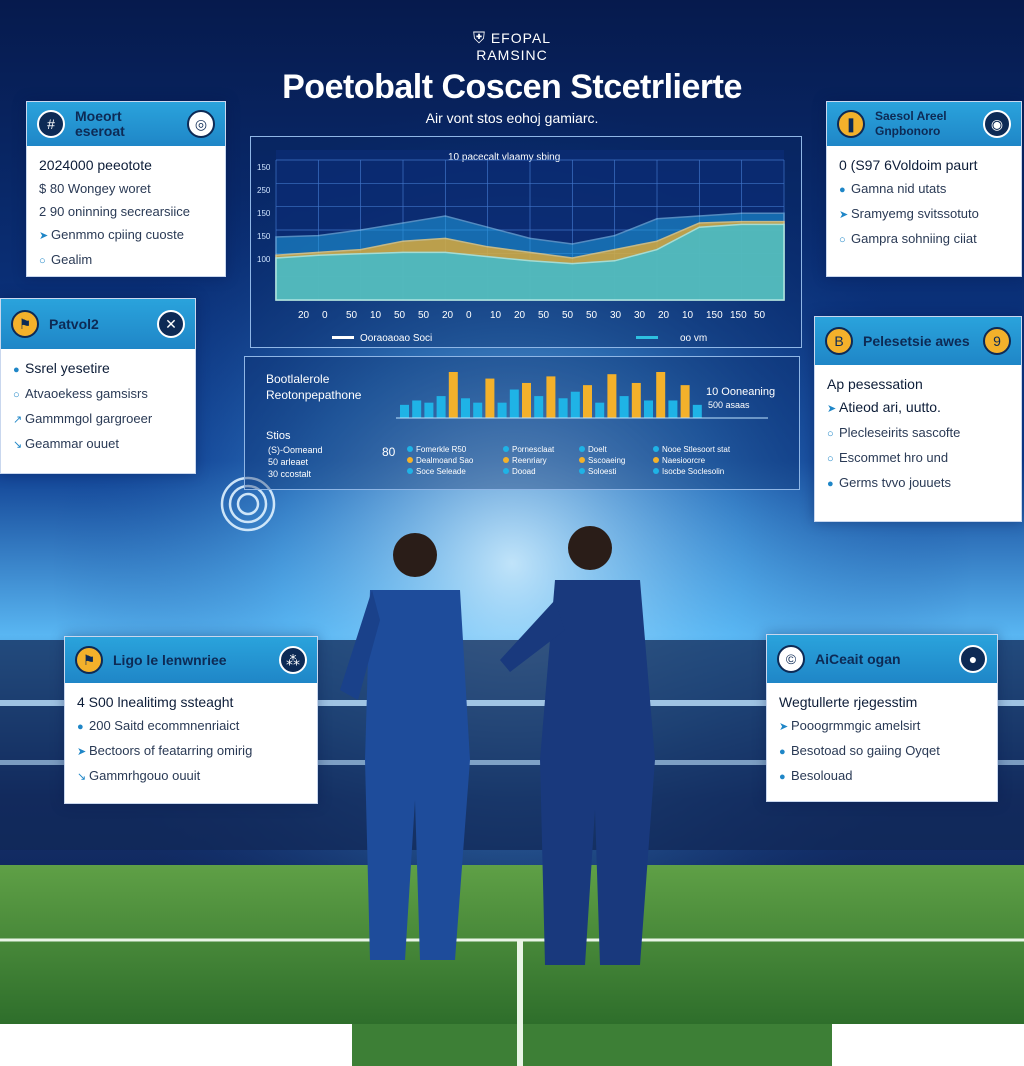 The image size is (1024, 1066). Describe the element at coordinates (496, 315) in the screenshot. I see `x-tick-label: 10` at that location.